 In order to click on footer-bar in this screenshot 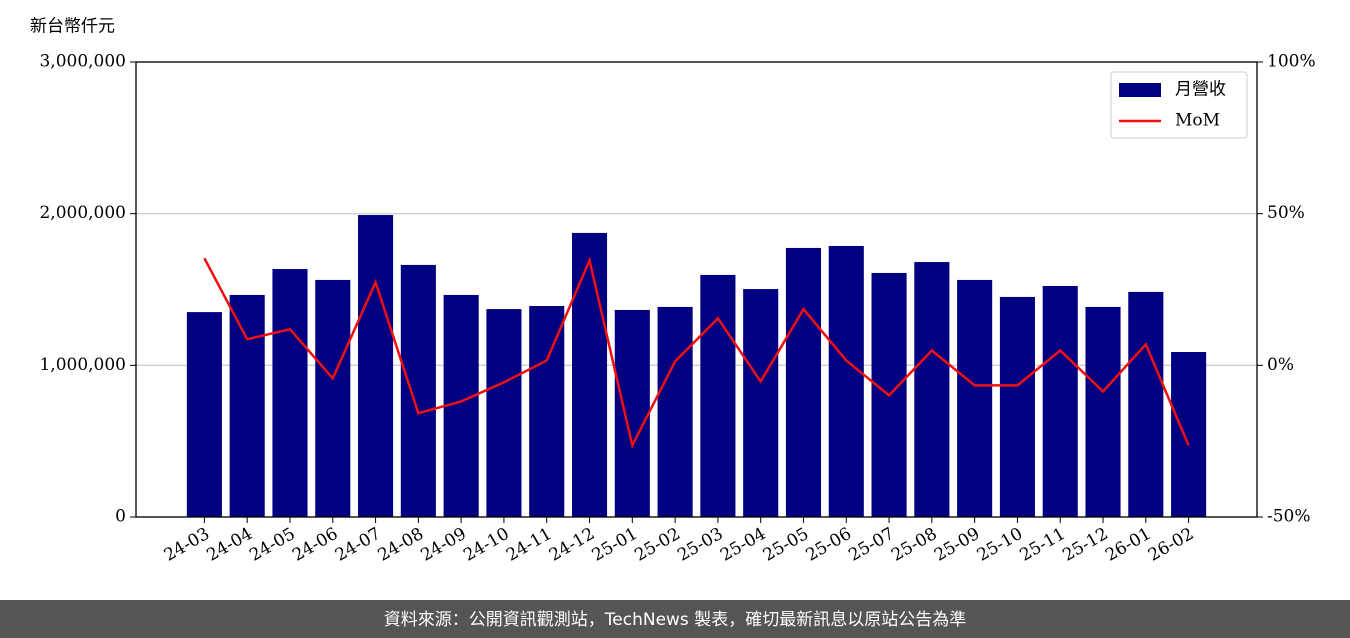, I will do `click(675, 619)`.